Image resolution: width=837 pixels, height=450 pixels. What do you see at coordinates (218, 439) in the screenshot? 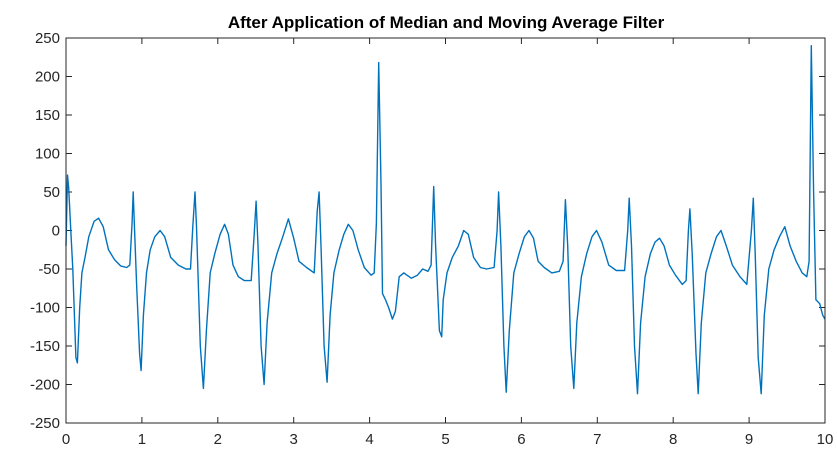
I see `x-tick-label: 2` at bounding box center [218, 439].